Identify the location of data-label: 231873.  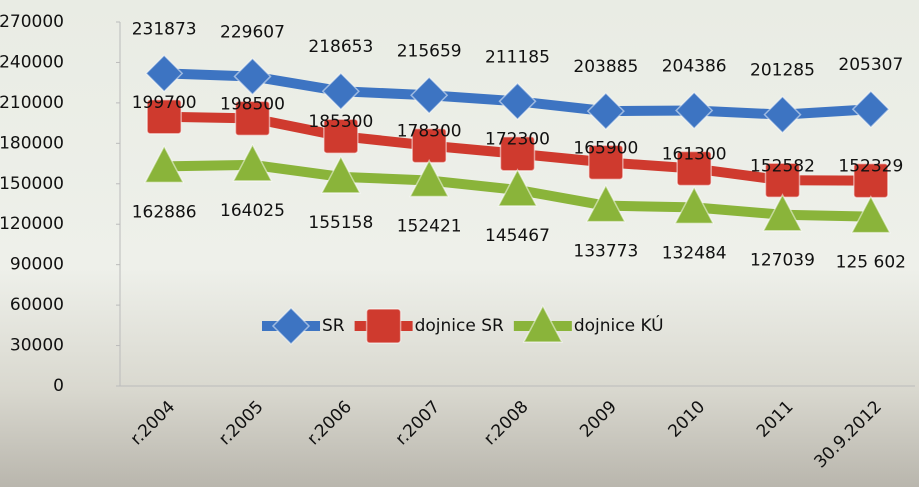
(164, 29).